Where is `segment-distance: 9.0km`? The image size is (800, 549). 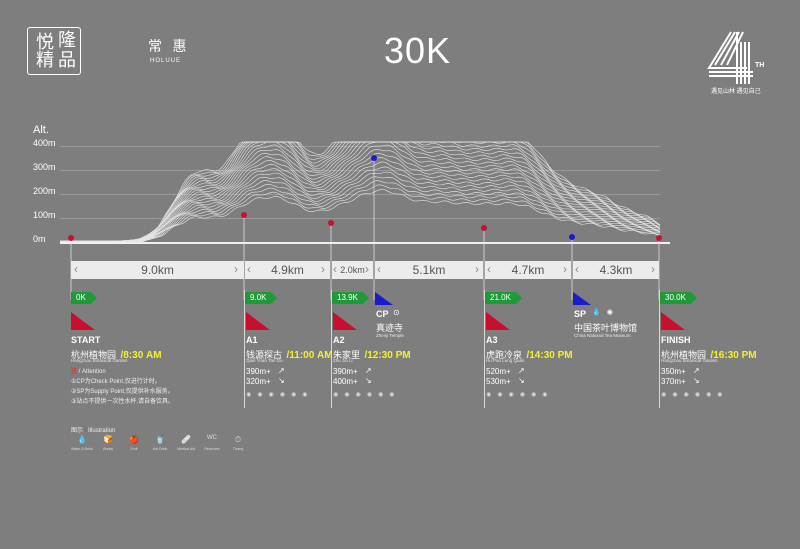
segment-distance: 9.0km is located at coordinates (157, 270).